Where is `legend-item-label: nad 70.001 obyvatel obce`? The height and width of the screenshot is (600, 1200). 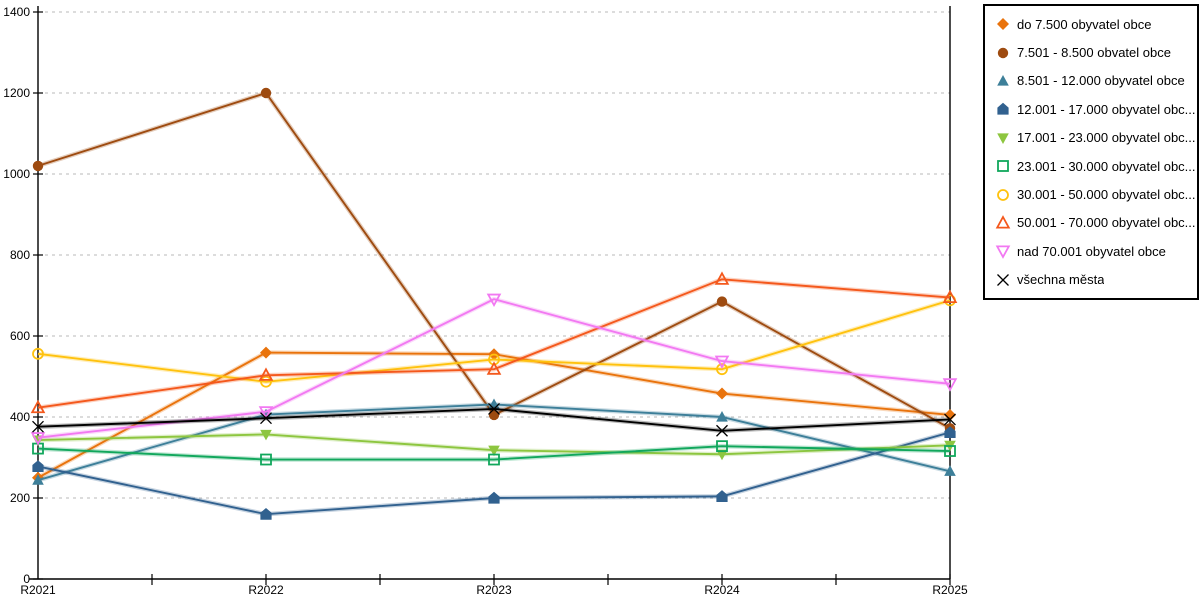
legend-item-label: nad 70.001 obyvatel obce is located at coordinates (1091, 251).